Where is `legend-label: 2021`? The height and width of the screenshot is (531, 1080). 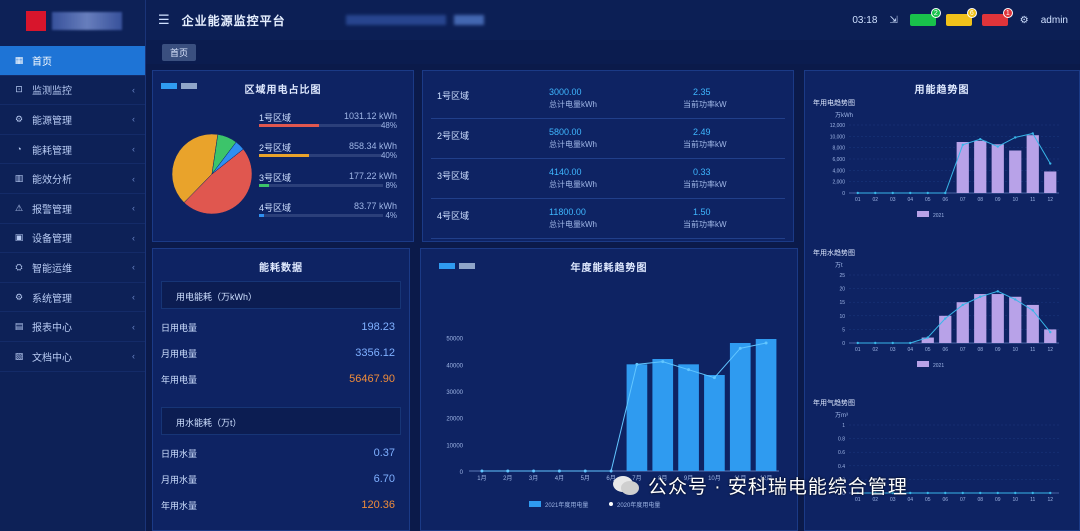
legend-label: 2021 is located at coordinates (938, 216).